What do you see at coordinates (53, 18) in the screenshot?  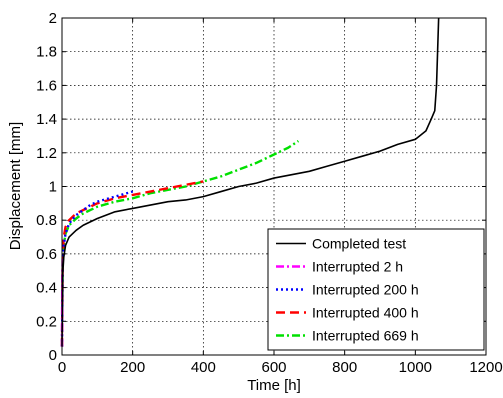 I see `y-tick-label: 2` at bounding box center [53, 18].